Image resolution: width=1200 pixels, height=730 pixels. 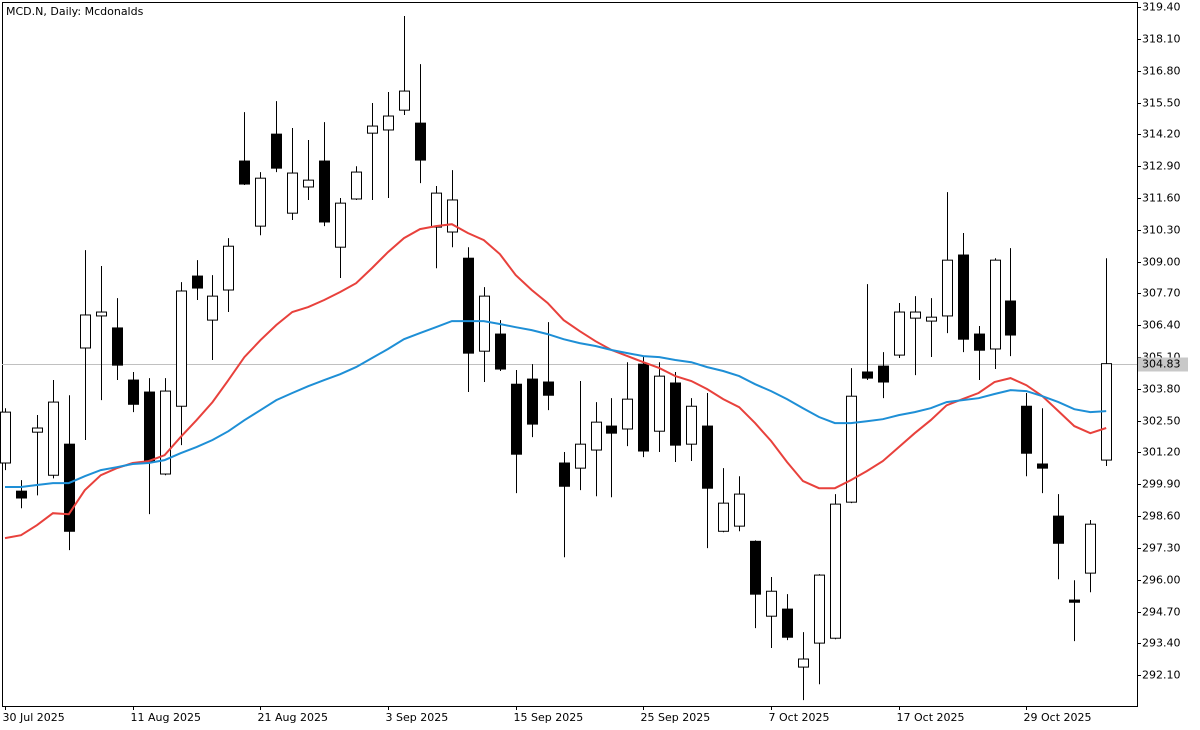 I want to click on y-tick-label: 301.20, so click(x=1161, y=452).